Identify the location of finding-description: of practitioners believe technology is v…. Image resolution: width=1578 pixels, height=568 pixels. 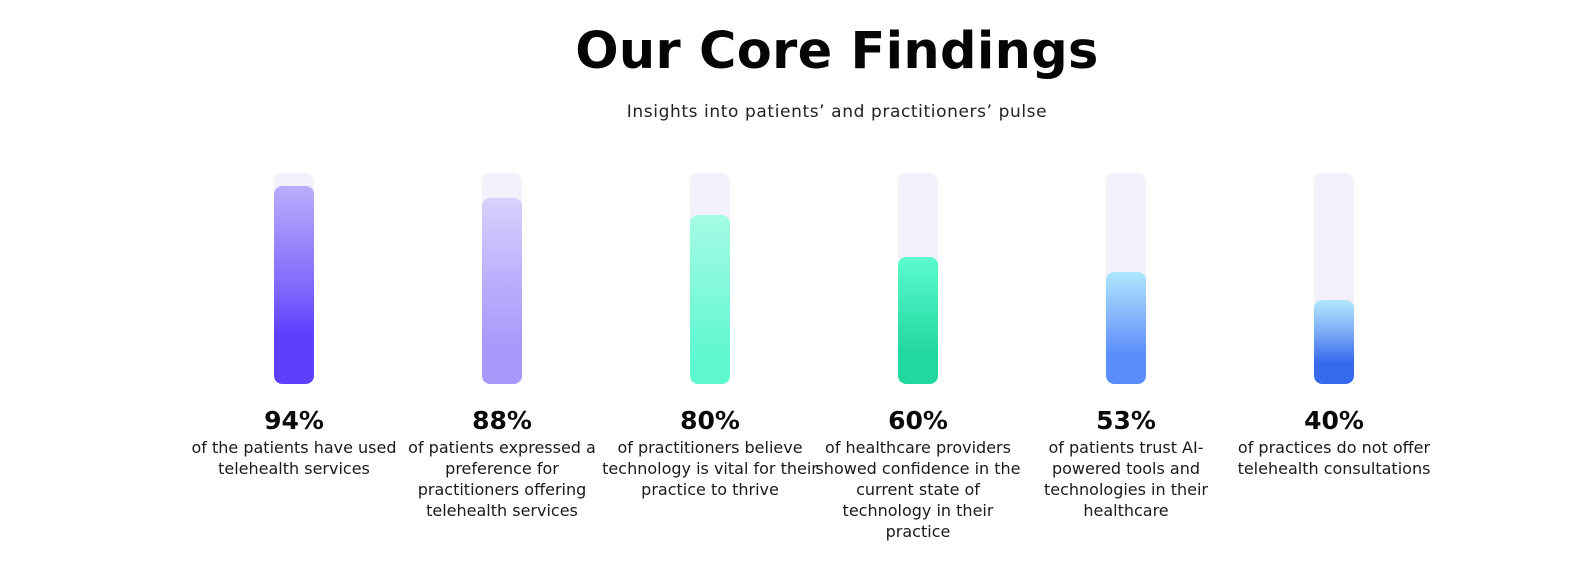
(710, 468).